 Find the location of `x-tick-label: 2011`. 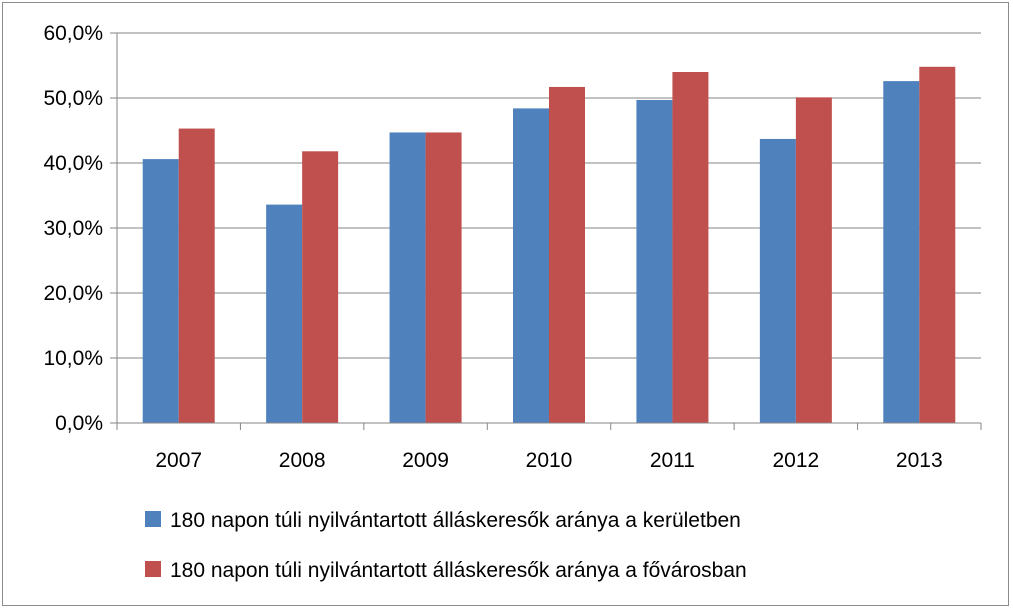

x-tick-label: 2011 is located at coordinates (672, 460).